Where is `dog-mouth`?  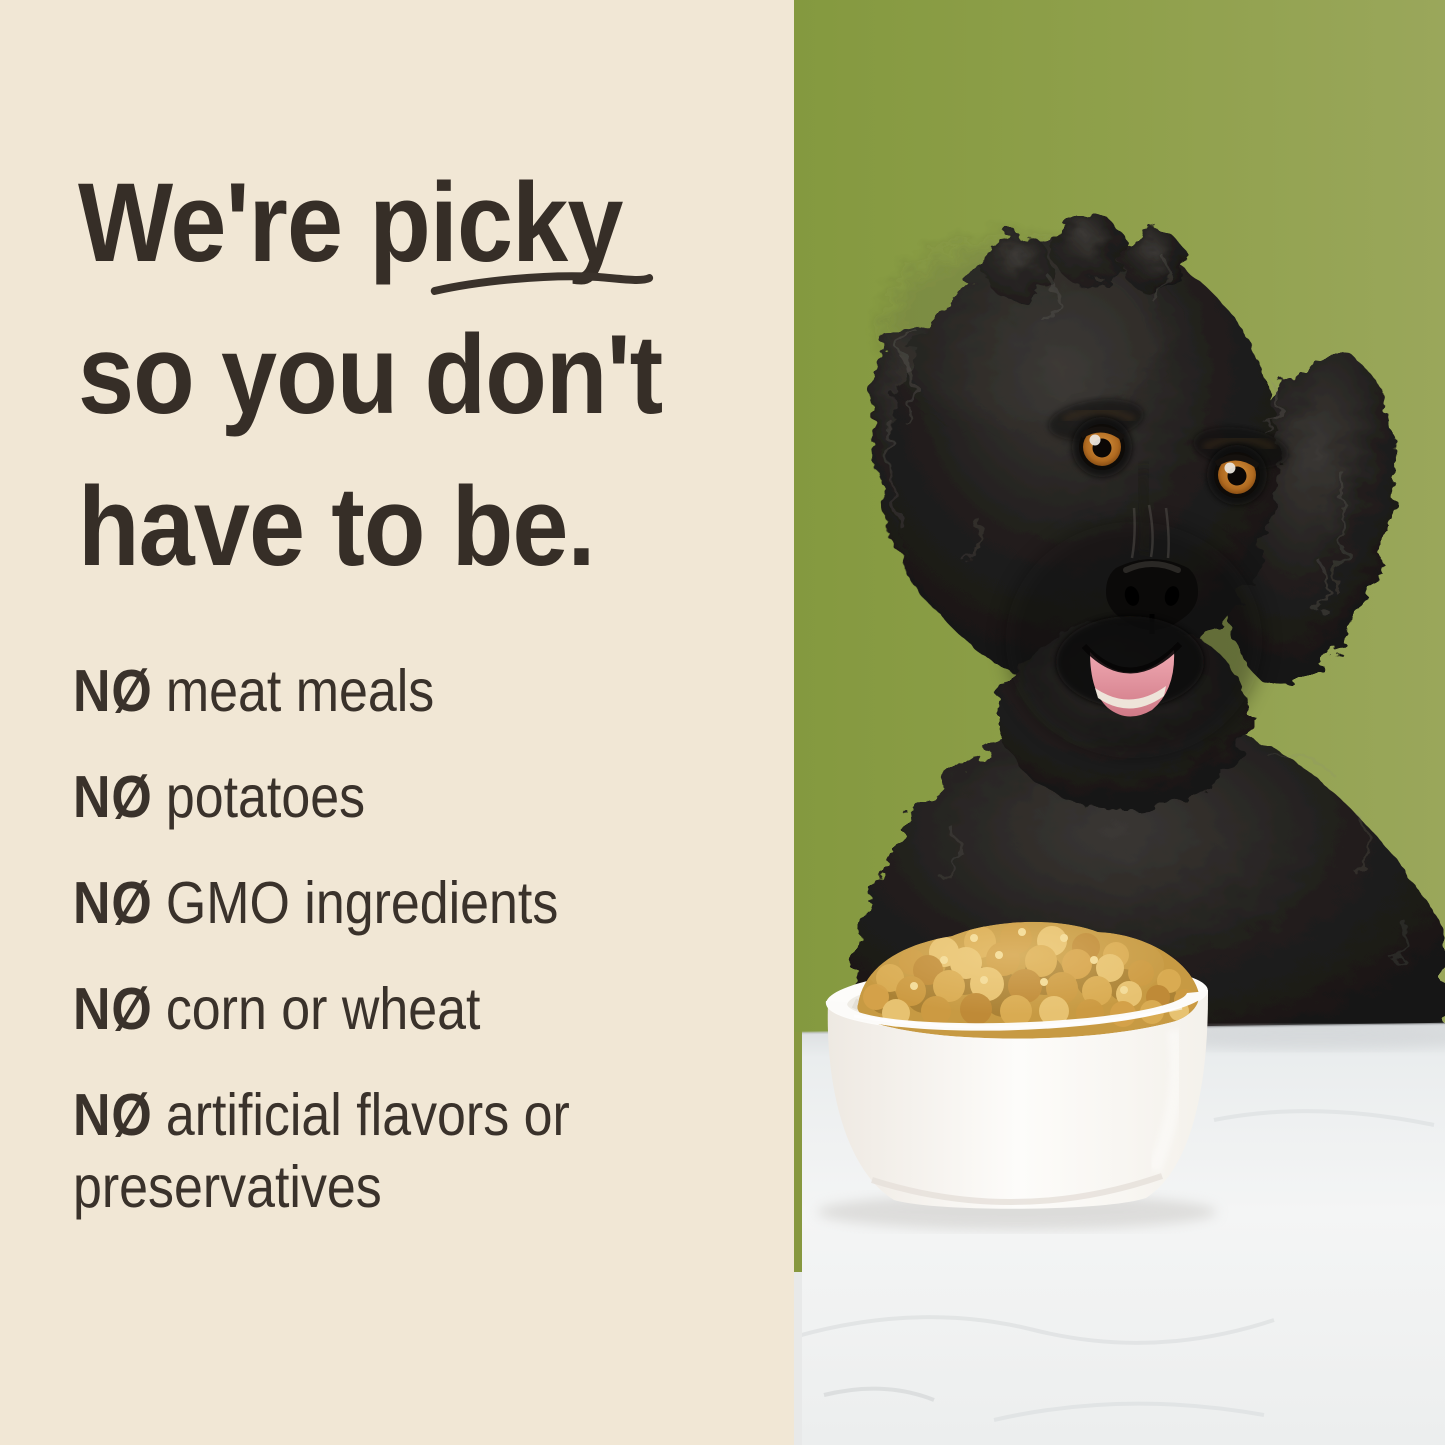
dog-mouth is located at coordinates (1130, 666).